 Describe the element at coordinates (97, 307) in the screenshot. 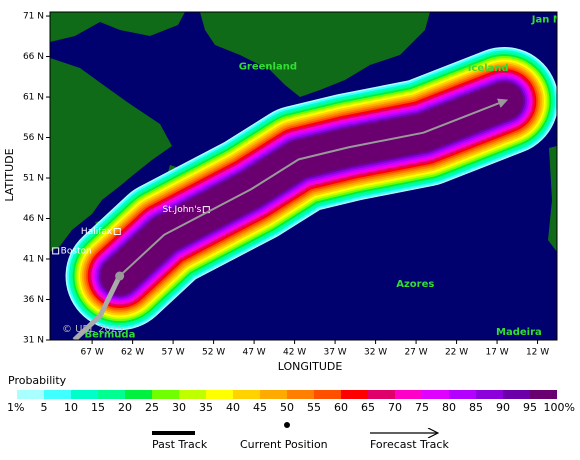

I see `past-track` at that location.